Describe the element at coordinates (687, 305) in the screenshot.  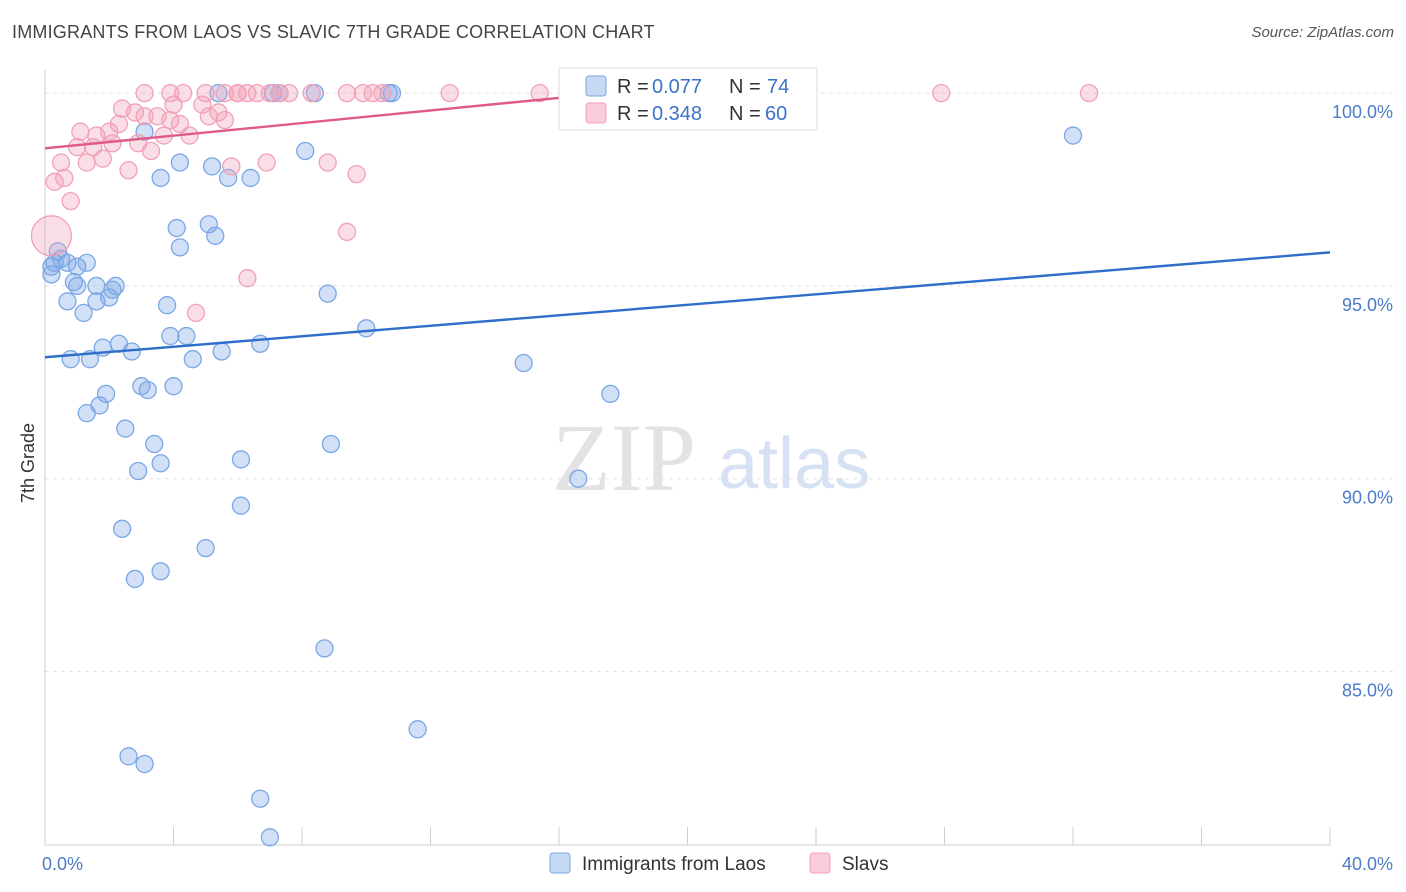
I see `laos-trend-line` at that location.